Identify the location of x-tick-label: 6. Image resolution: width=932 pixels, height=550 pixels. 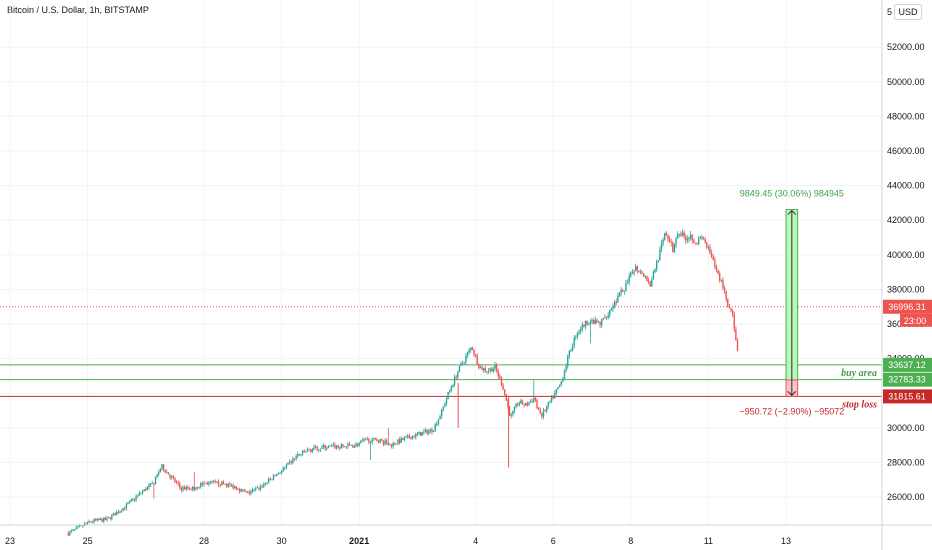
(553, 541).